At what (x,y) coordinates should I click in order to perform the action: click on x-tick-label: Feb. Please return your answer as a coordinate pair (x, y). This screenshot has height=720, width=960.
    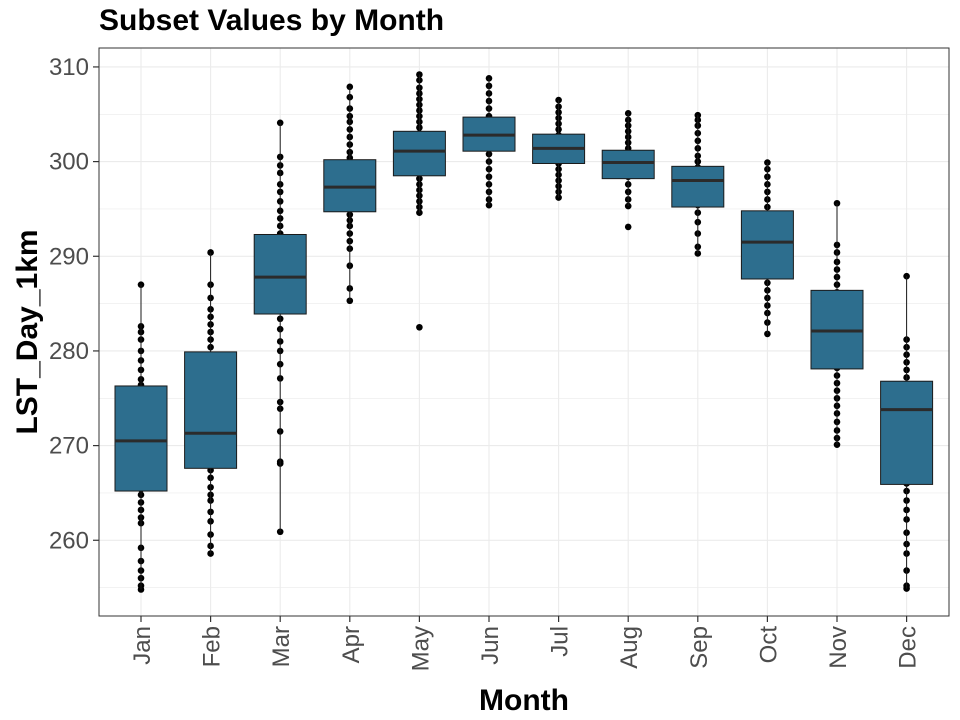
    Looking at the image, I should click on (212, 646).